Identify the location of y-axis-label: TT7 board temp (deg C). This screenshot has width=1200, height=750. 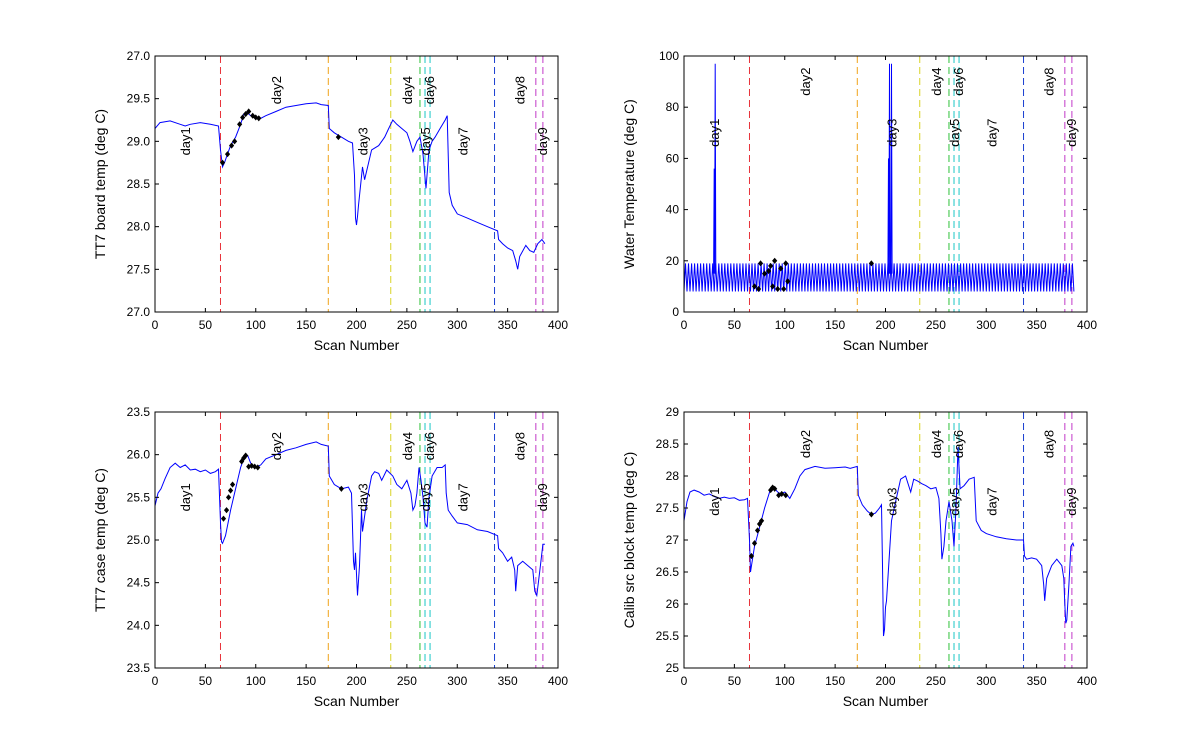
(100, 184).